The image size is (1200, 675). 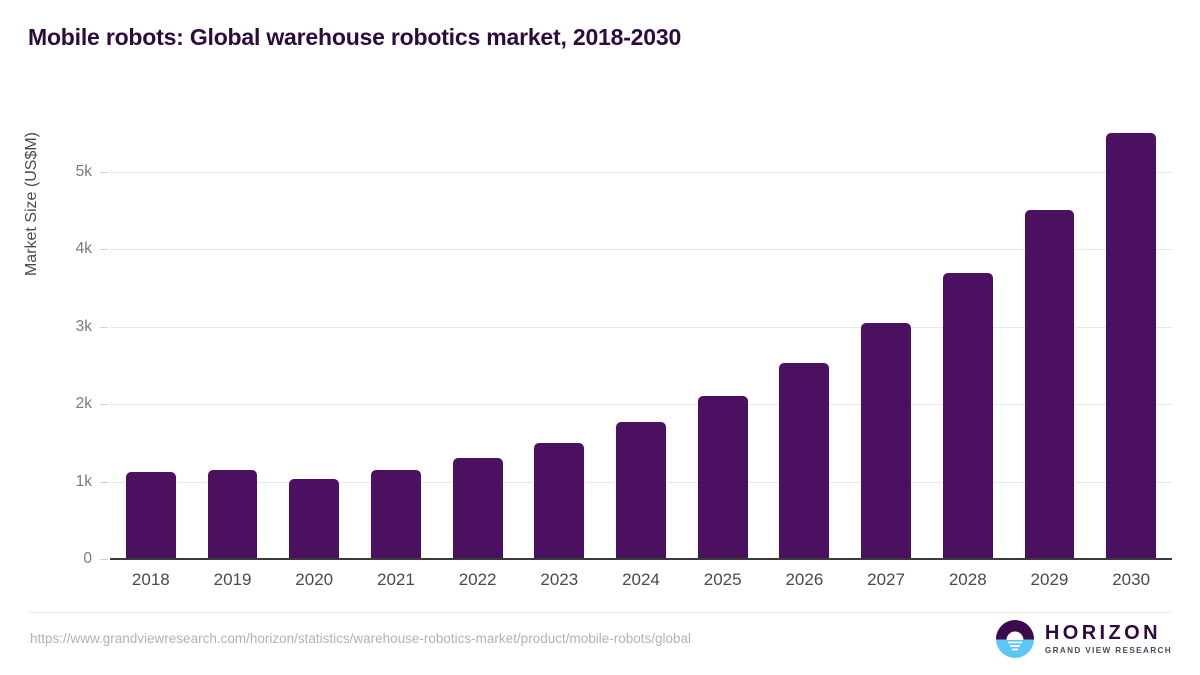 I want to click on logo-wordmark: HORIZON GRAND VIEW RESEARCH, so click(x=1108, y=639).